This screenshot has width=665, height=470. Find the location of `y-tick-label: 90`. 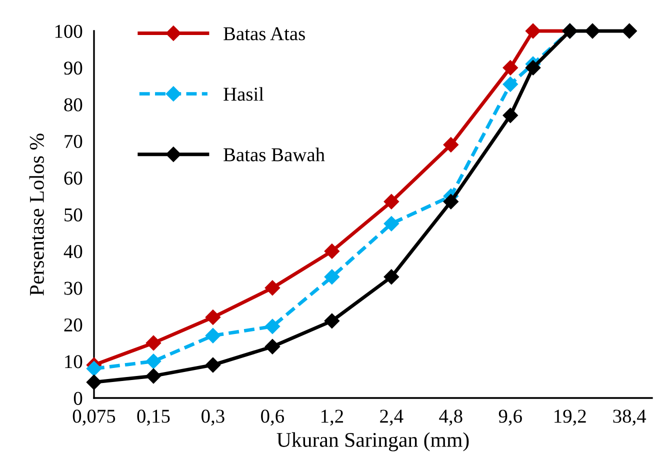

y-tick-label: 90 is located at coordinates (73, 68).